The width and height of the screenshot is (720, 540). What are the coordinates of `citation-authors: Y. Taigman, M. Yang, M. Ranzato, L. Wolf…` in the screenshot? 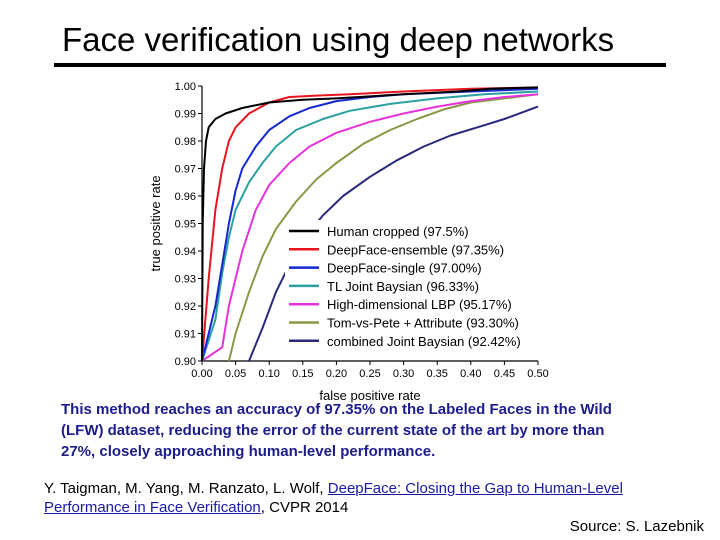 It's located at (186, 488).